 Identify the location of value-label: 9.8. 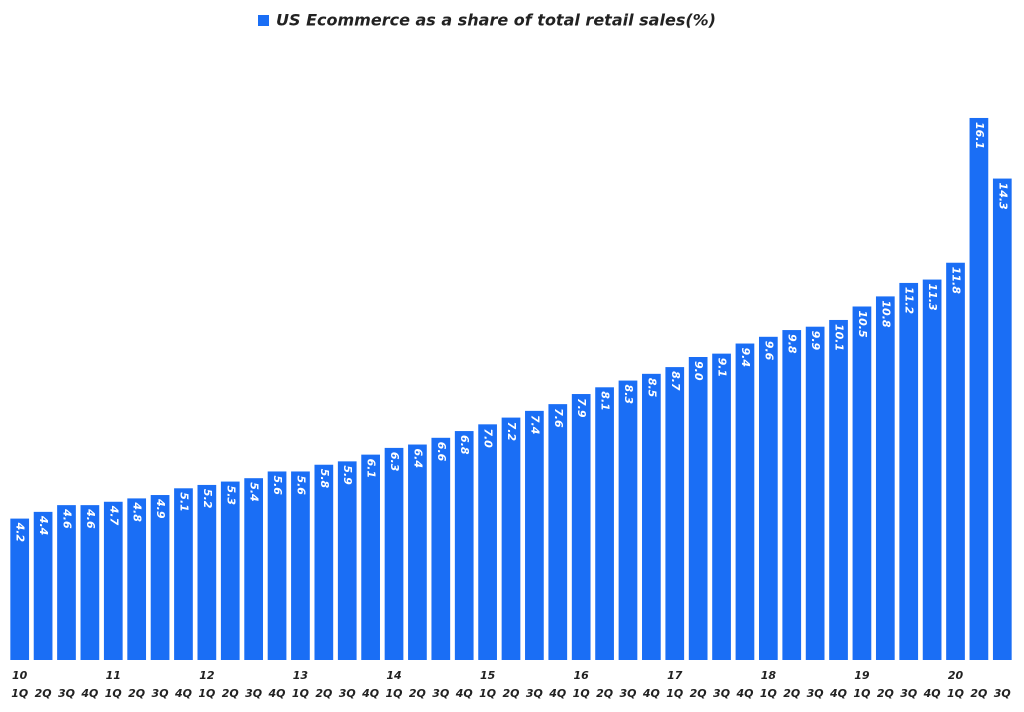
(792, 344).